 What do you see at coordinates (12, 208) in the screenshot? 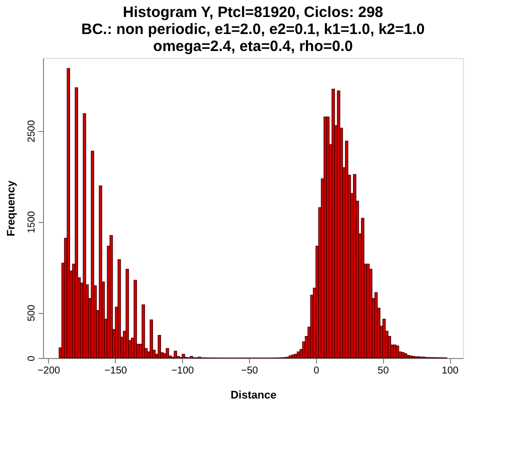
I see `y-axis-title: Frequency` at bounding box center [12, 208].